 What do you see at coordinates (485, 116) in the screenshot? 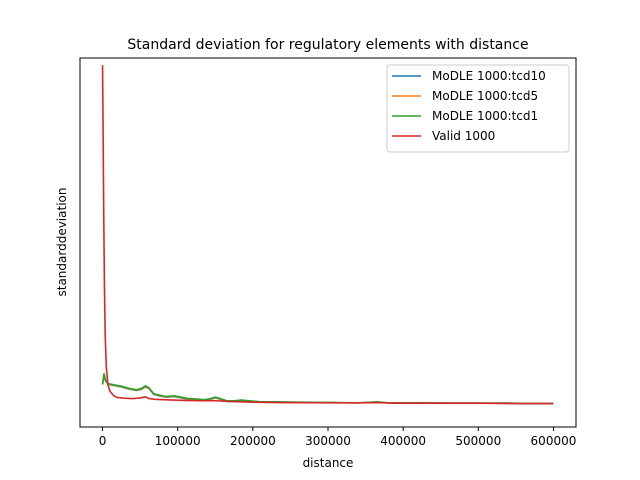
I see `legend-label-2: MoDLE 1000:tcd1` at bounding box center [485, 116].